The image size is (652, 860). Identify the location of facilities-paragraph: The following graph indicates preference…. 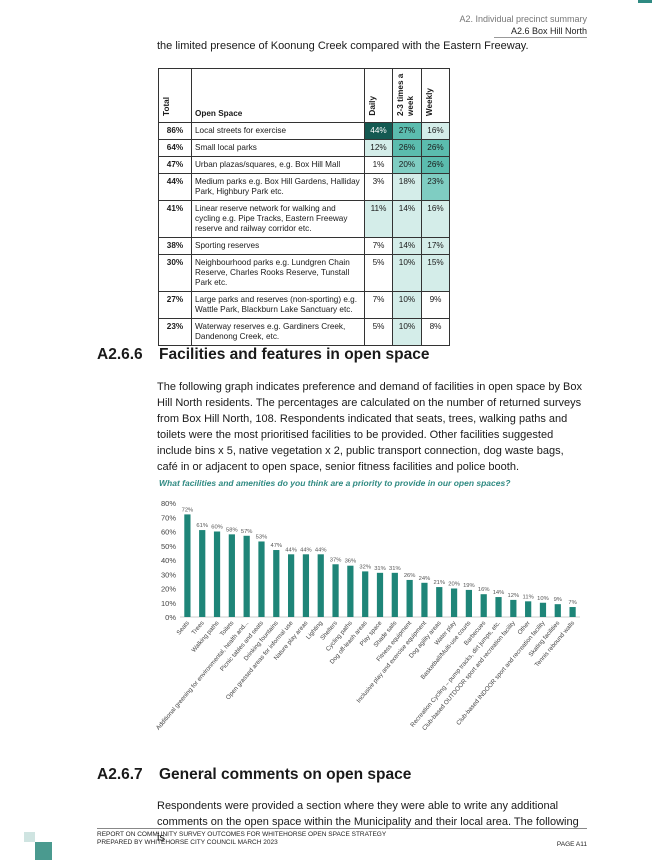
(369, 427).